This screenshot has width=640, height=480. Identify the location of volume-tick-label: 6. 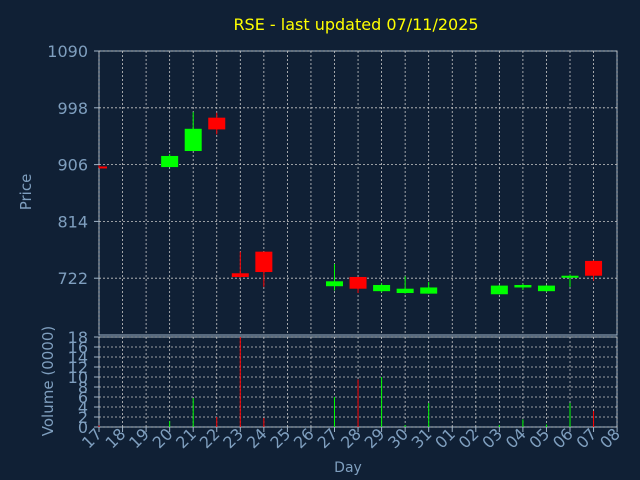
(83, 397).